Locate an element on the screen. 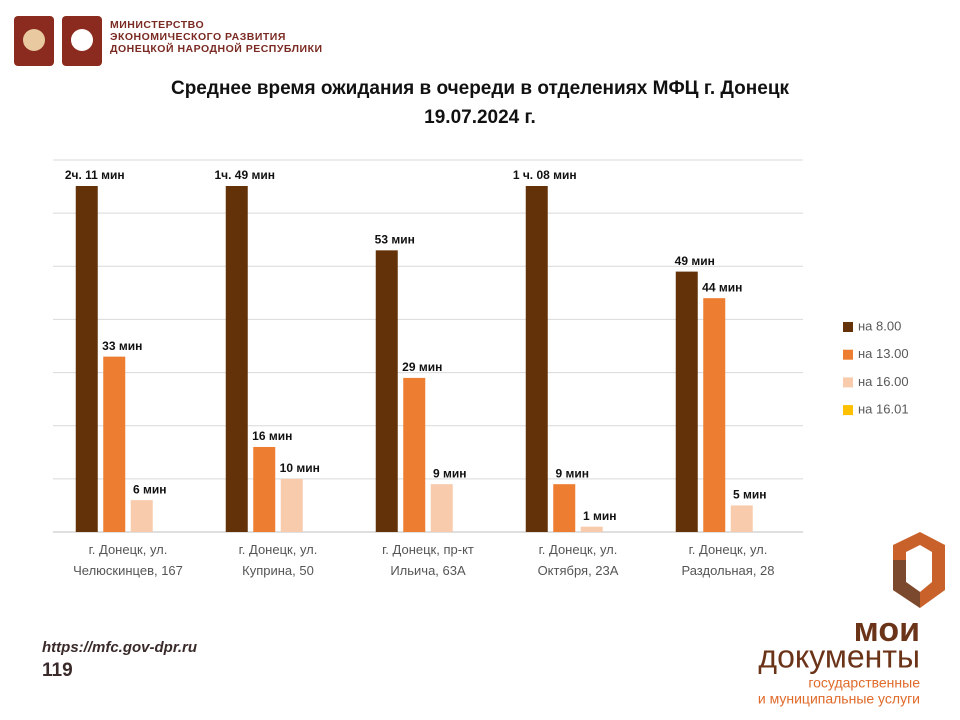 Image resolution: width=960 pixels, height=720 pixels. header-line: ЭКОНОМИЧЕСКОГО РАЗВИТИЯ is located at coordinates (198, 37).